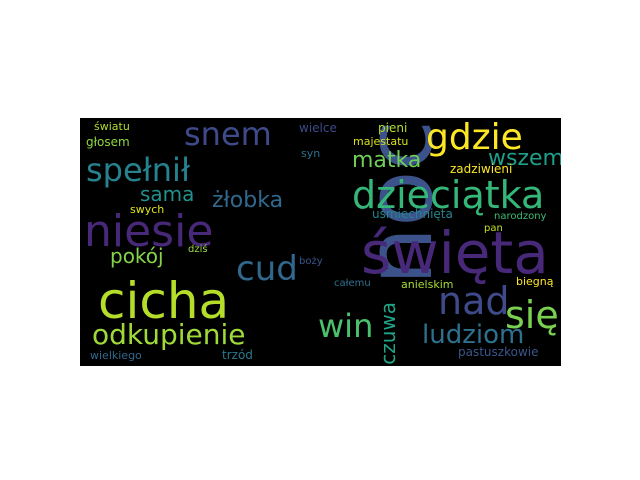 The image size is (640, 480). What do you see at coordinates (248, 200) in the screenshot?
I see `word-zlobka: żłobka` at bounding box center [248, 200].